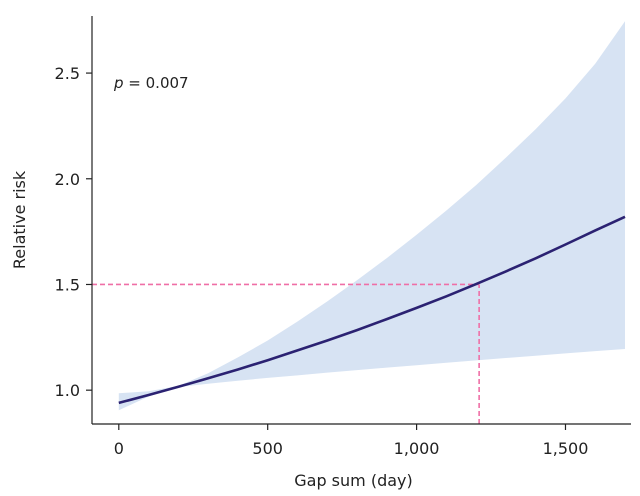 This screenshot has width=640, height=496. Describe the element at coordinates (417, 448) in the screenshot. I see `x-tick-label: 1,000` at that location.